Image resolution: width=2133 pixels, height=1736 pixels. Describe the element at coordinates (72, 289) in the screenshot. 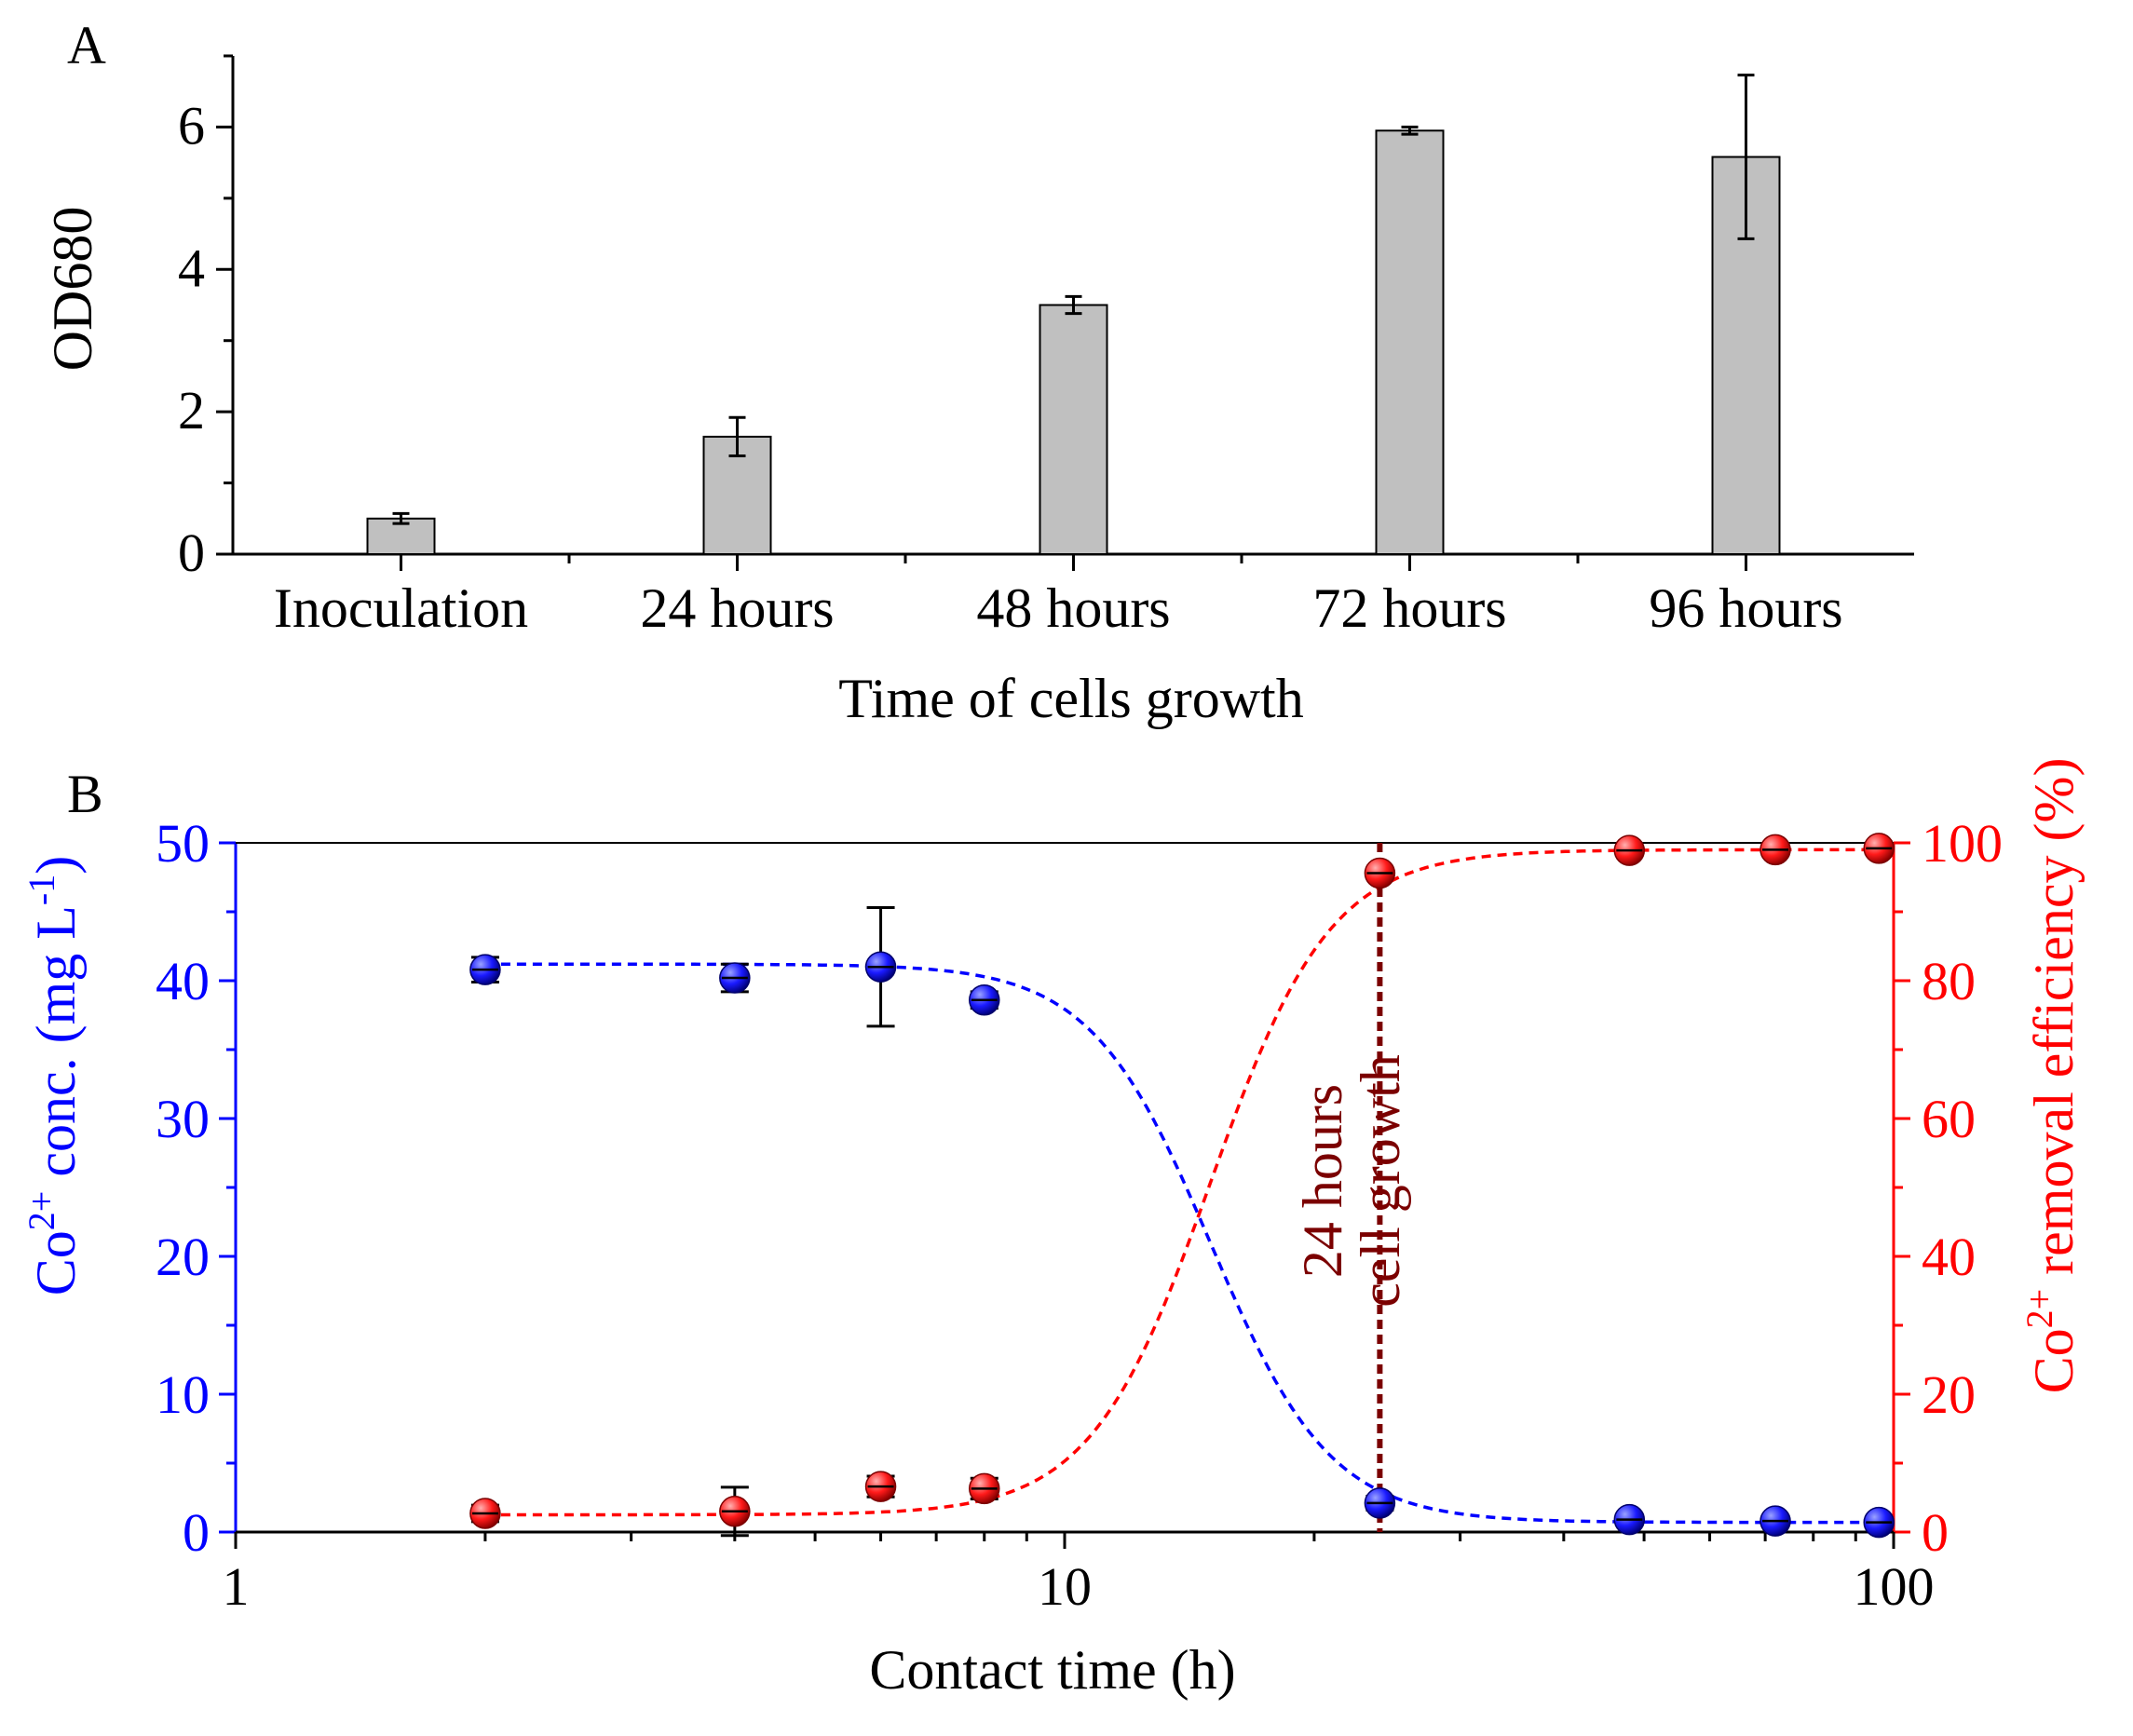

I see `panel-a-y-axis-title: OD680` at that location.